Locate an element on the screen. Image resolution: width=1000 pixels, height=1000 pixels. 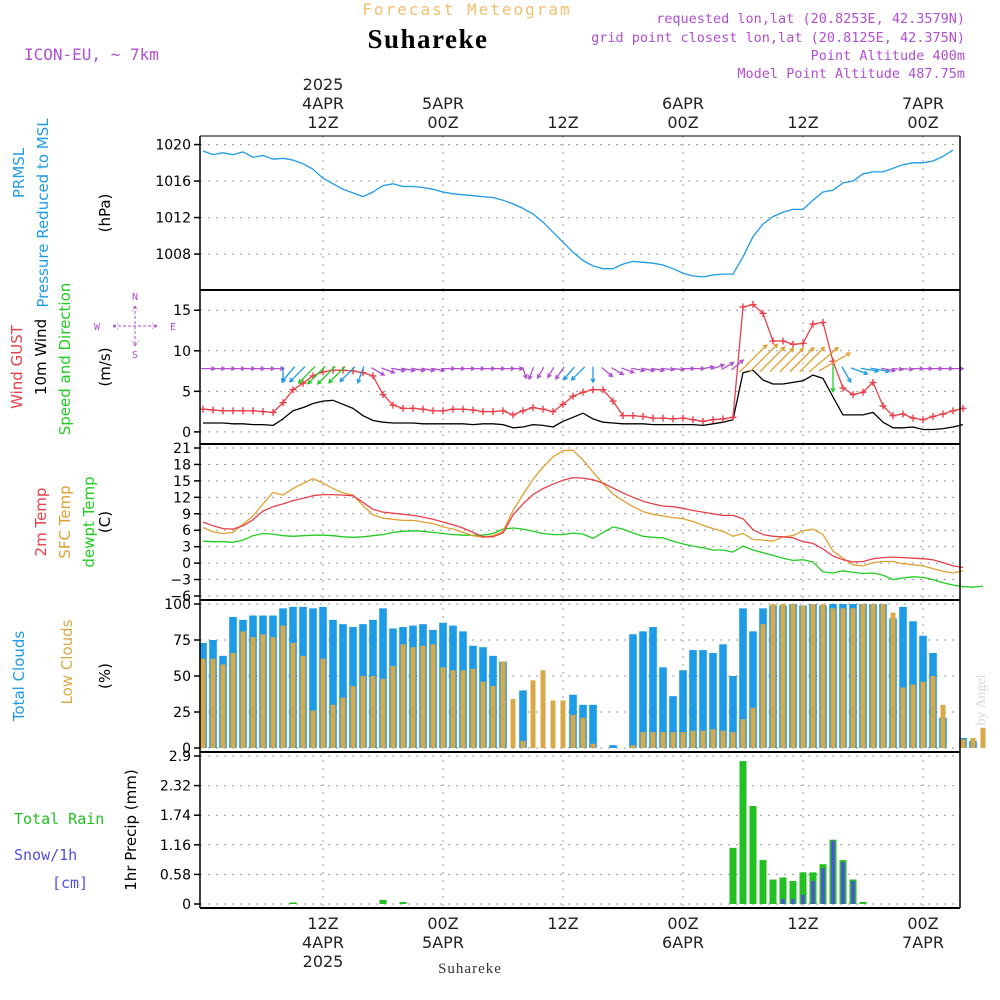
y-axis-label: 1hr Precip (mm) is located at coordinates (131, 829).